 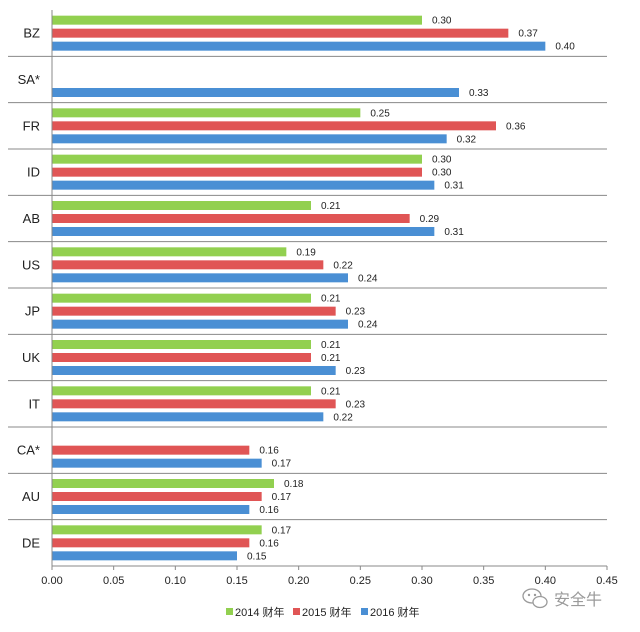 What do you see at coordinates (113, 581) in the screenshot?
I see `x-tick-label: 0.05` at bounding box center [113, 581].